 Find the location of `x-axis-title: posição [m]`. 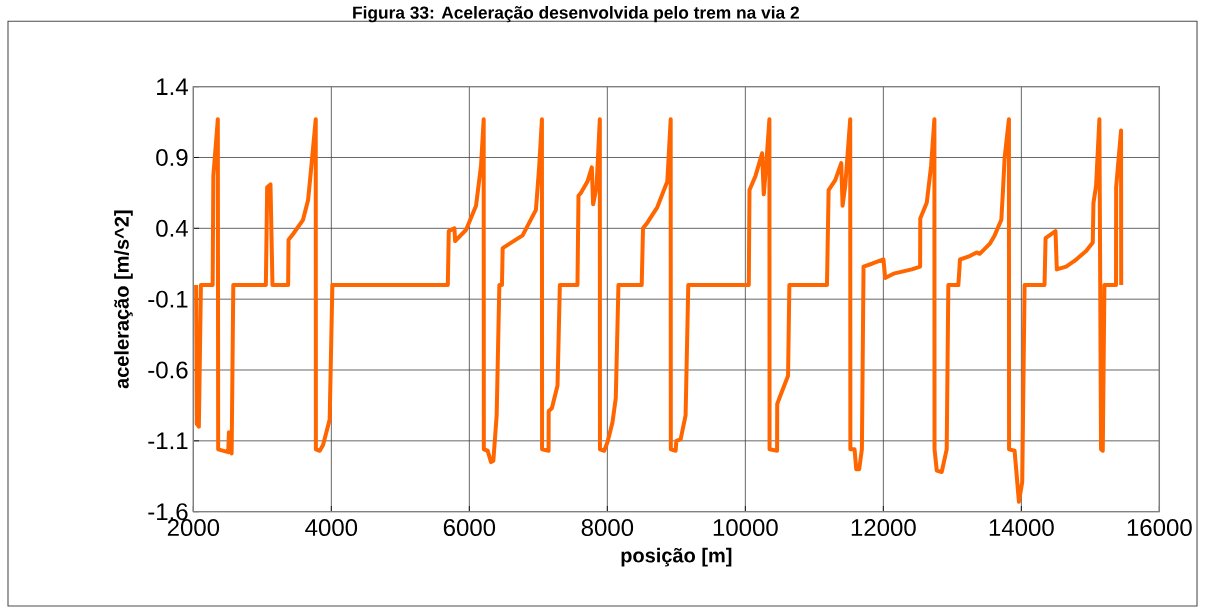

x-axis-title: posição [m] is located at coordinates (676, 557).